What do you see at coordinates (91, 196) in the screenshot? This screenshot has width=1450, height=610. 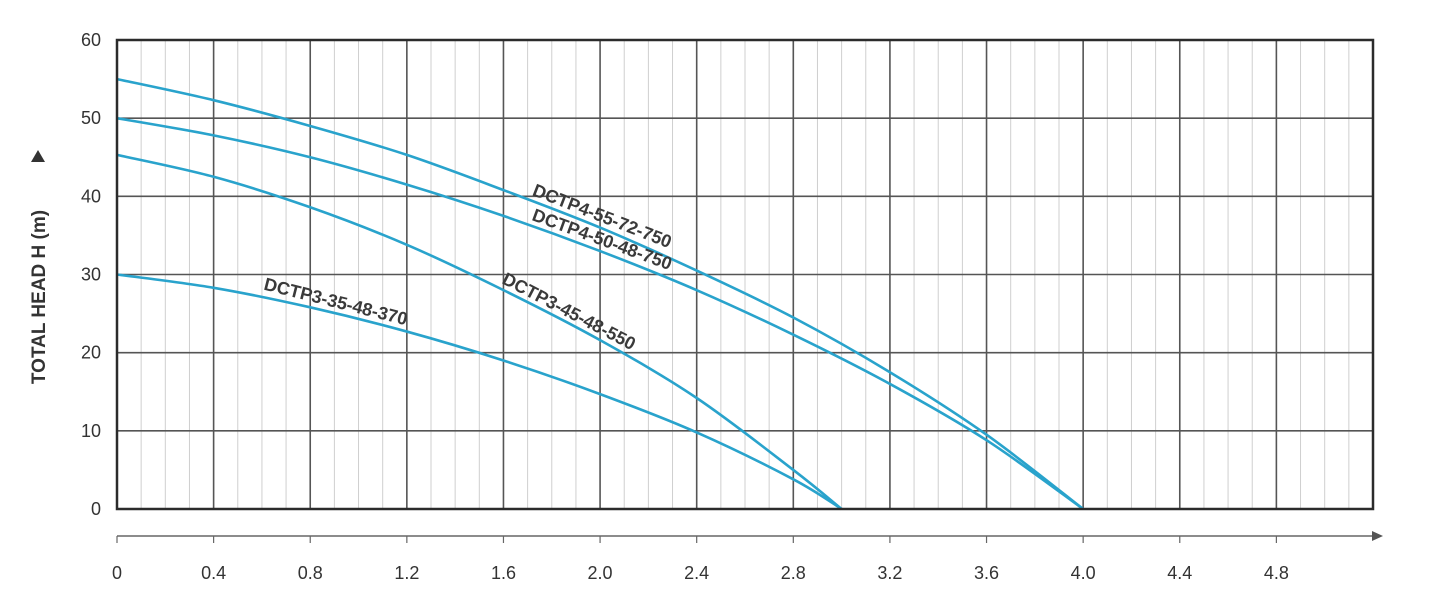 I see `y-tick-label: 40` at bounding box center [91, 196].